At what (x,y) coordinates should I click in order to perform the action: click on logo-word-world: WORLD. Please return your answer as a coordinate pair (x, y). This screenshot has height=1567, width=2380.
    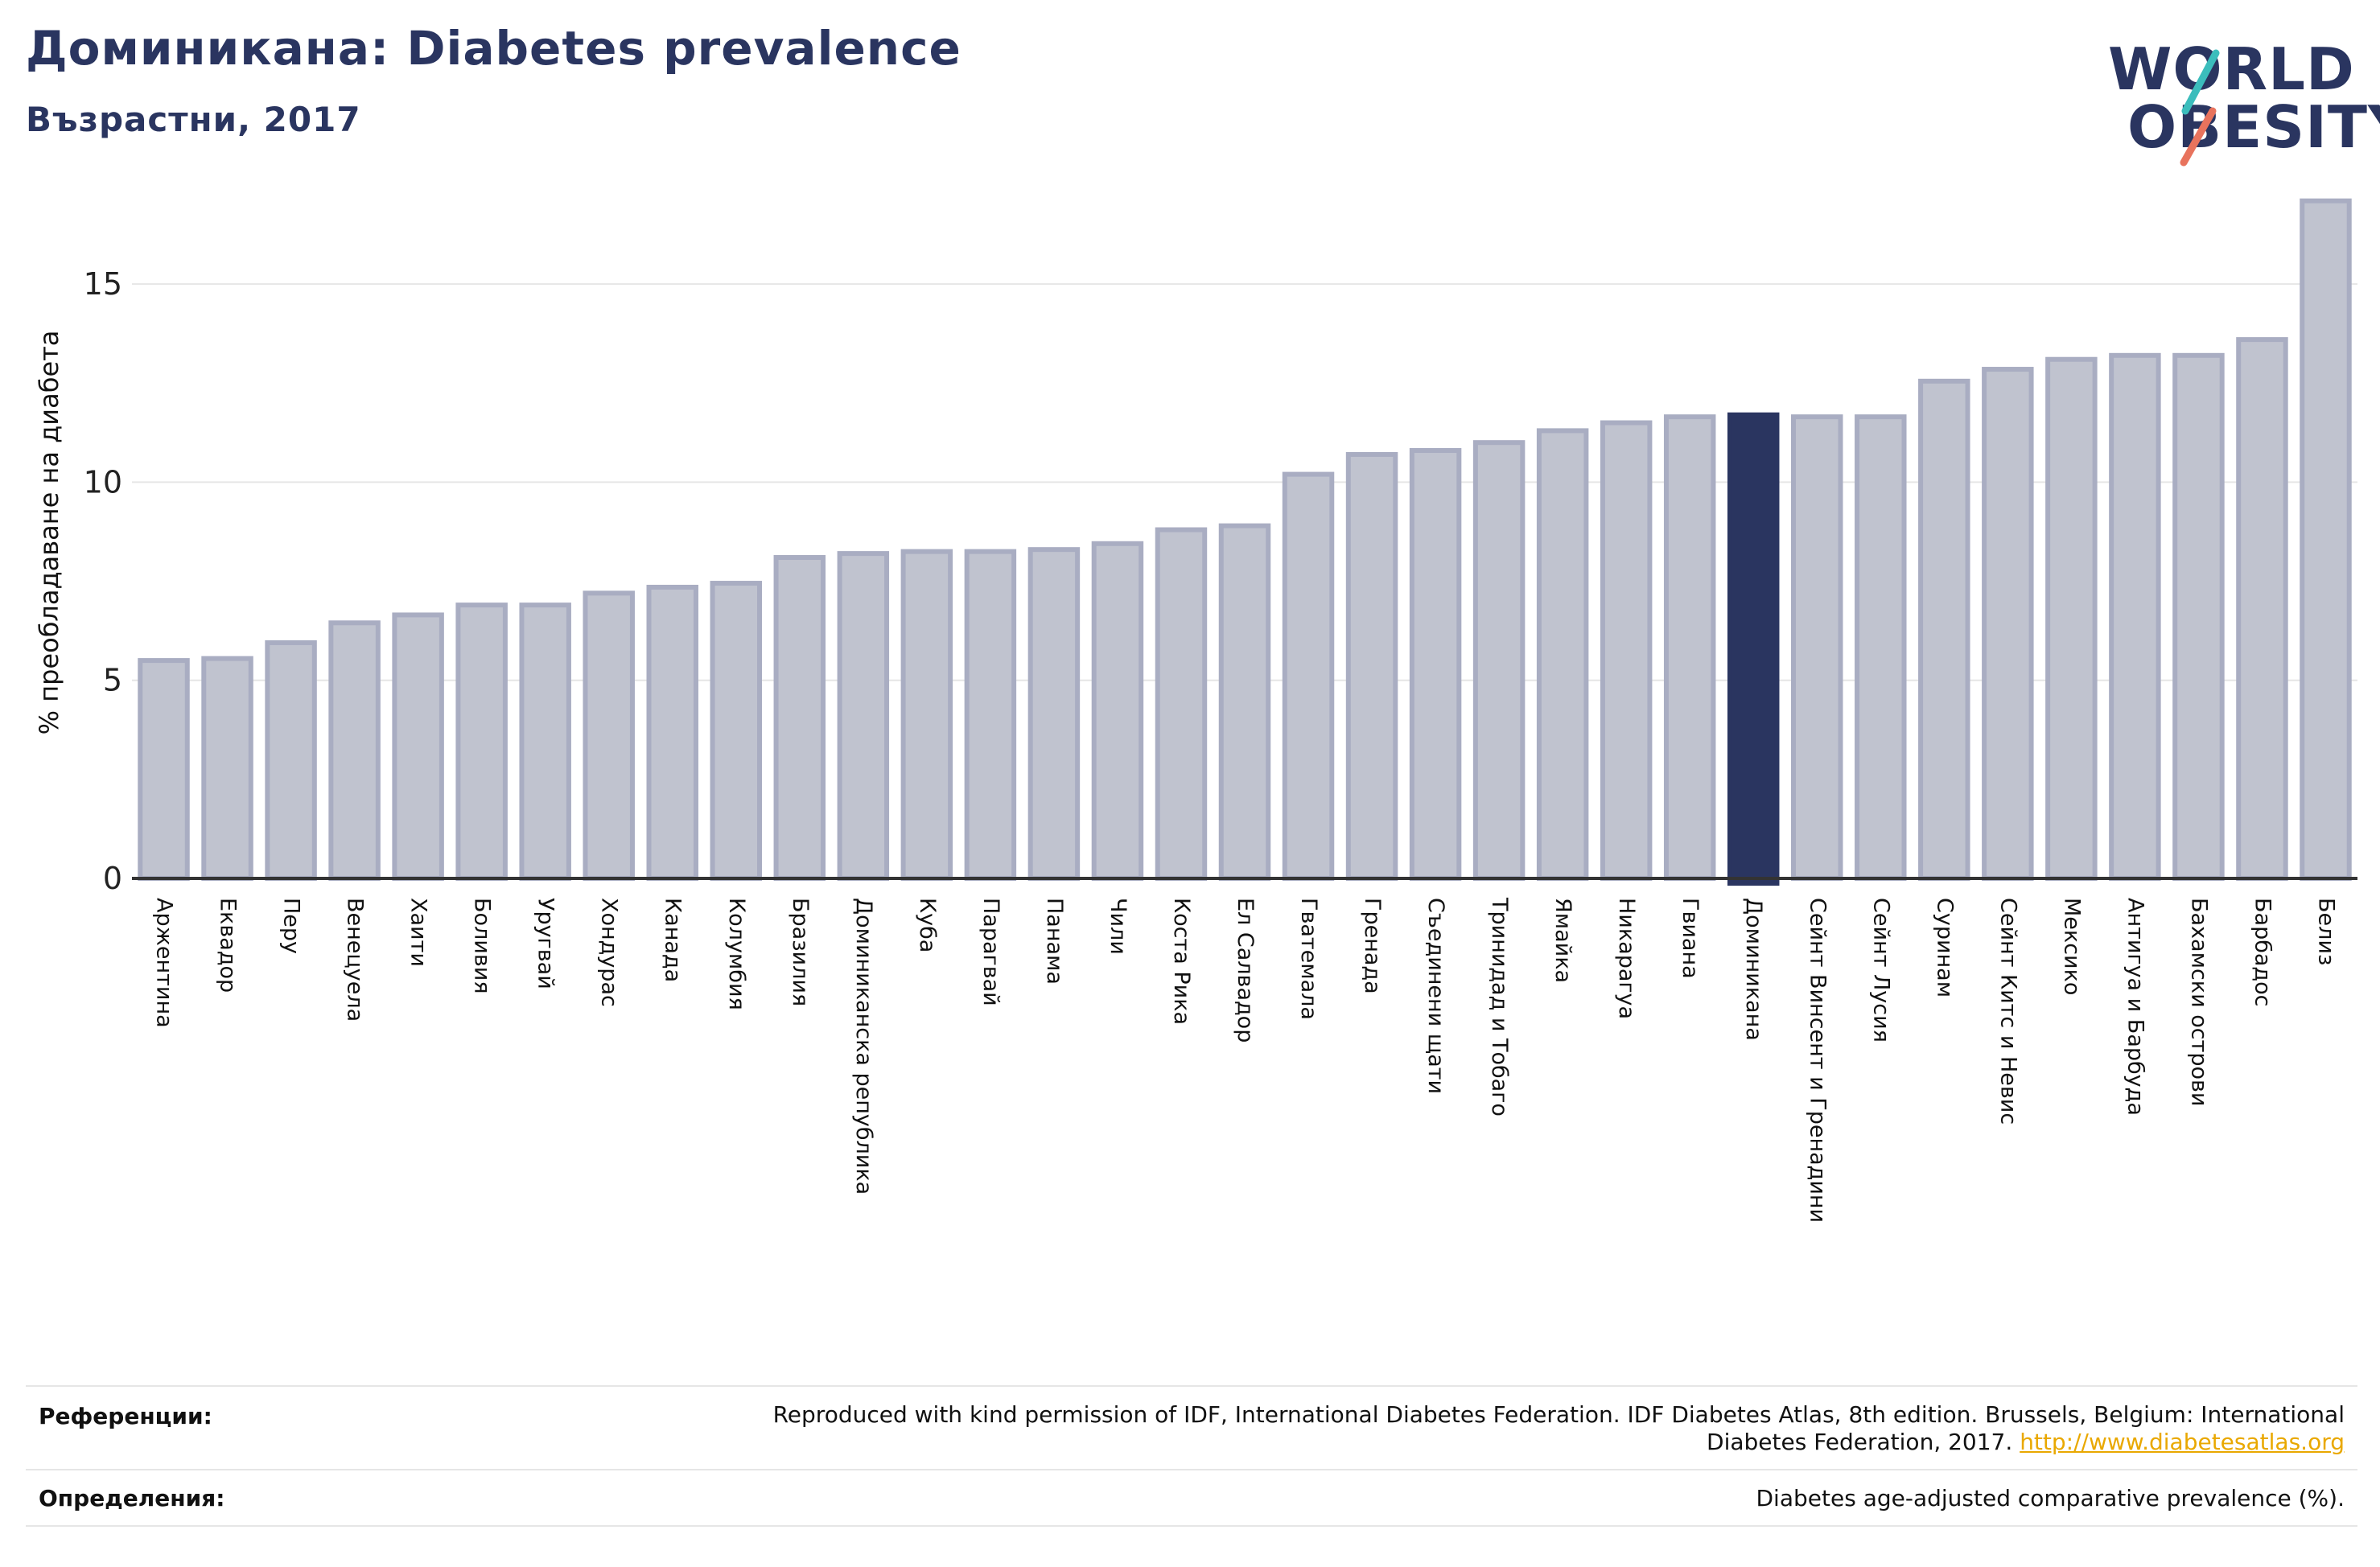
    Looking at the image, I should click on (2231, 69).